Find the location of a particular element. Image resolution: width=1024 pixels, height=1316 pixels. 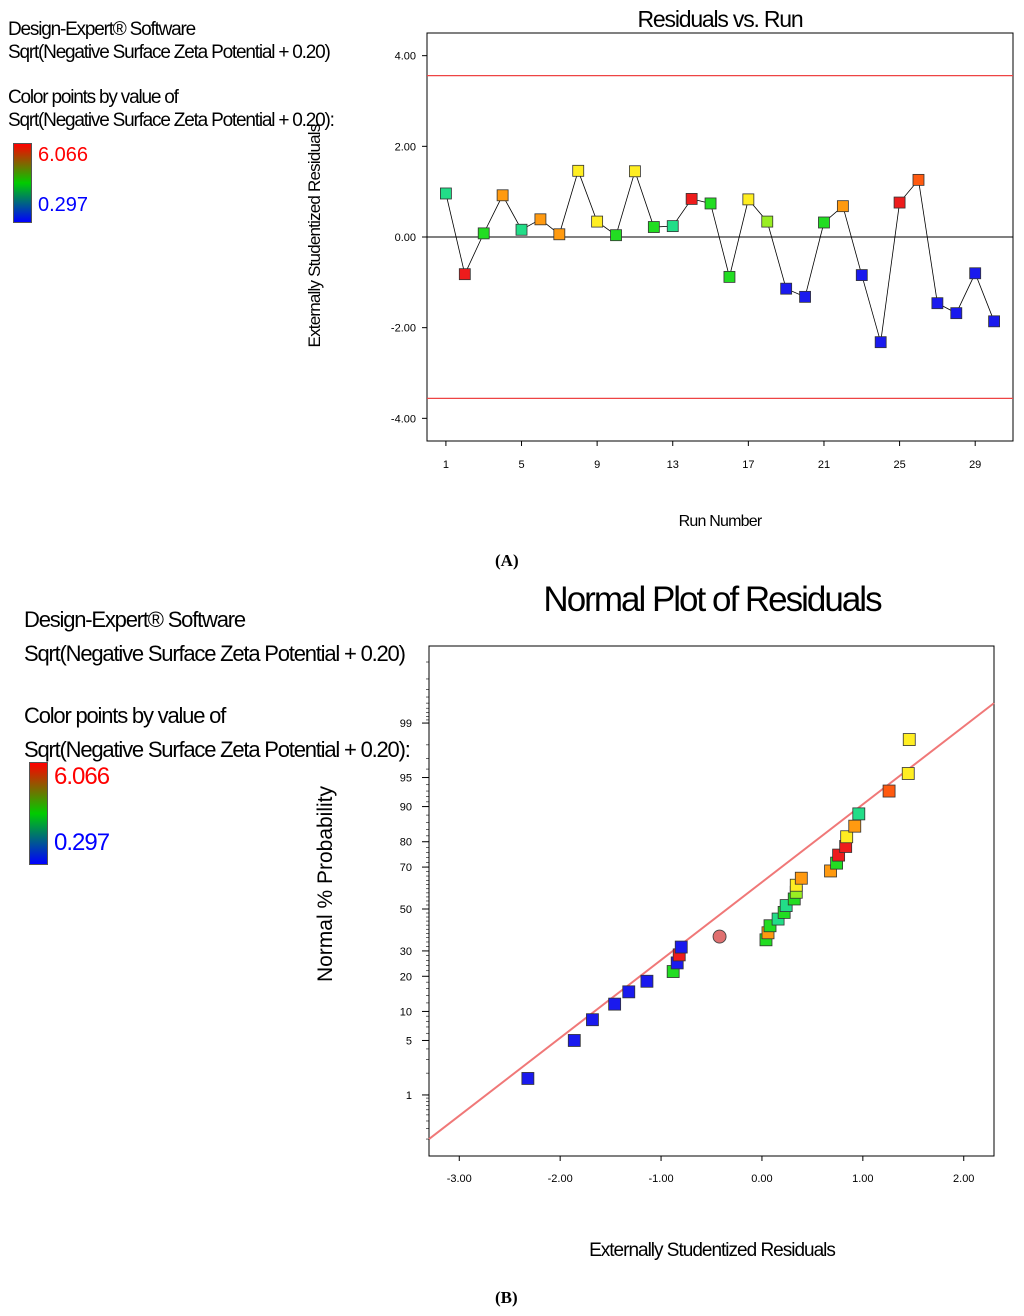

panel-a-color-max: 6.066 is located at coordinates (63, 155).